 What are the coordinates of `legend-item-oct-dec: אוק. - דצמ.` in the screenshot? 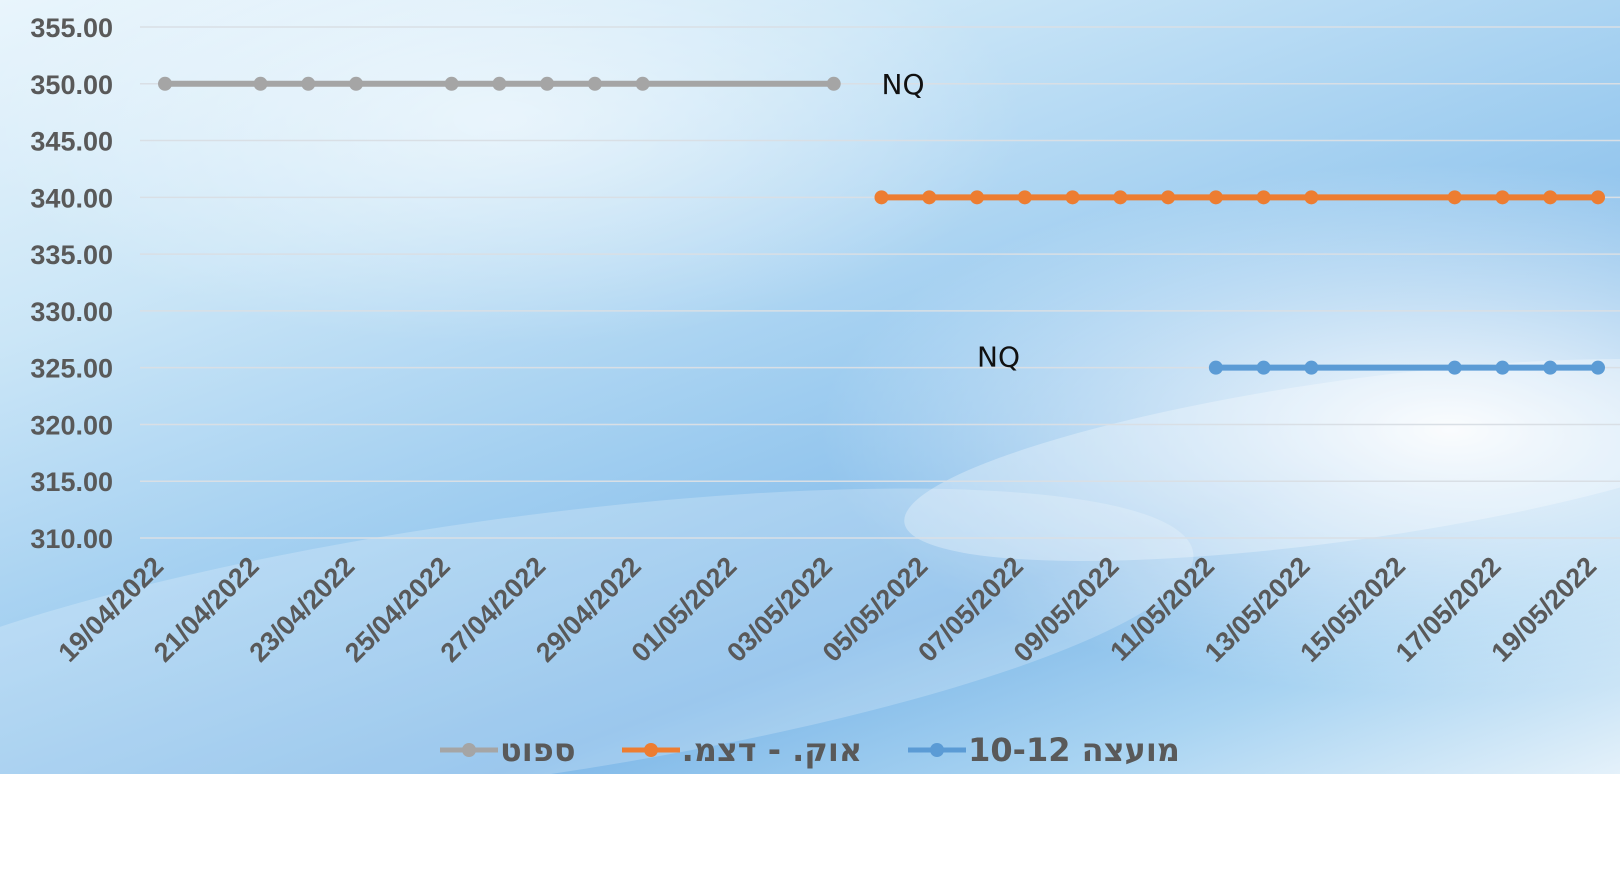 It's located at (742, 750).